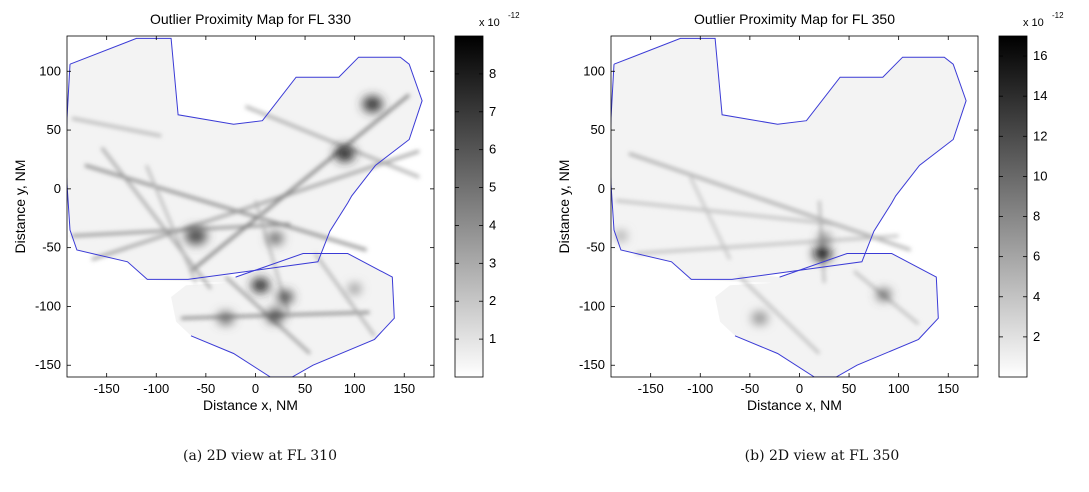  Describe the element at coordinates (492, 338) in the screenshot. I see `colorbar-tick-label: 1` at that location.